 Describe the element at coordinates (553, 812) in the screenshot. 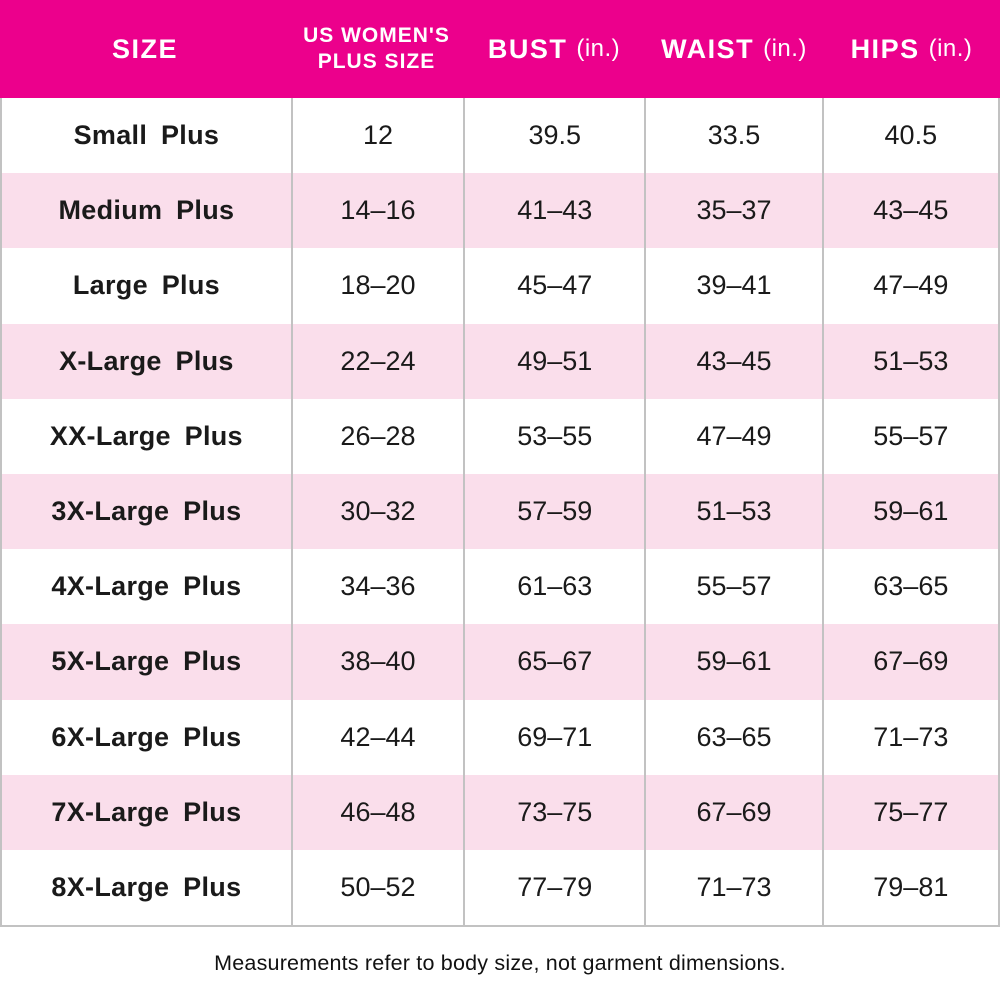

I see `cell-bust: 73–75` at that location.